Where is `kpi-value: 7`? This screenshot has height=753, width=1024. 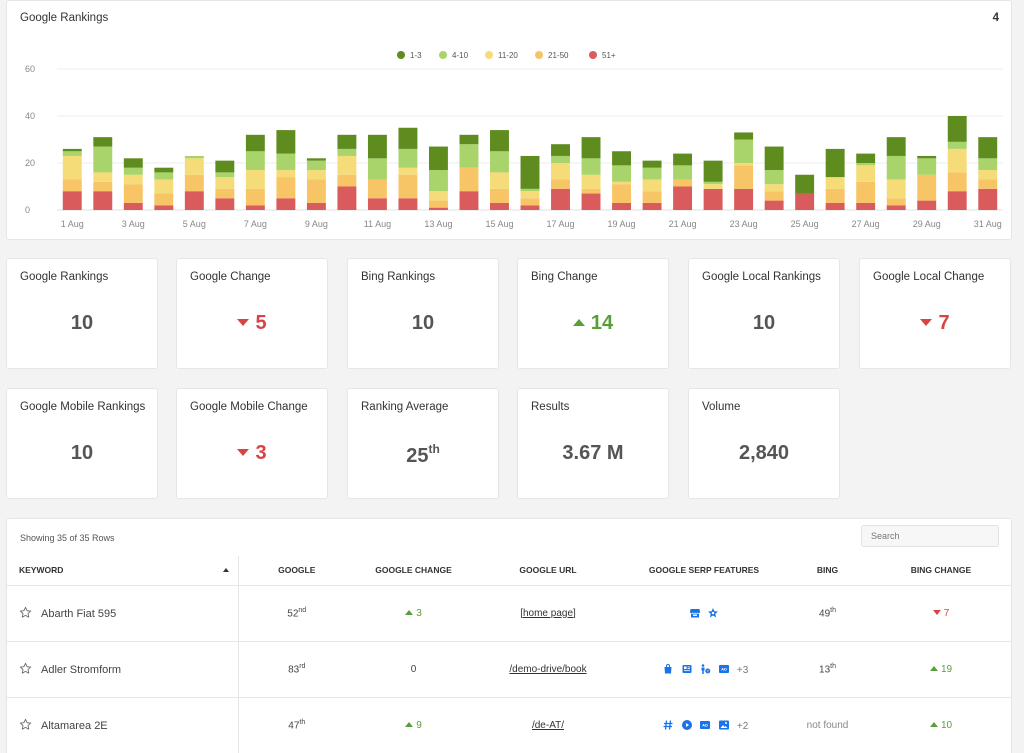
kpi-value: 7 is located at coordinates (935, 323).